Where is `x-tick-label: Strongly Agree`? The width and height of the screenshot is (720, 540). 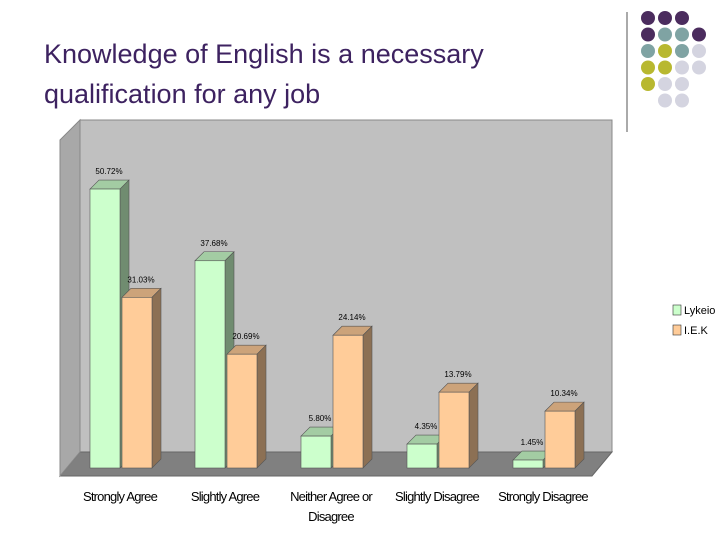 x-tick-label: Strongly Agree is located at coordinates (120, 496).